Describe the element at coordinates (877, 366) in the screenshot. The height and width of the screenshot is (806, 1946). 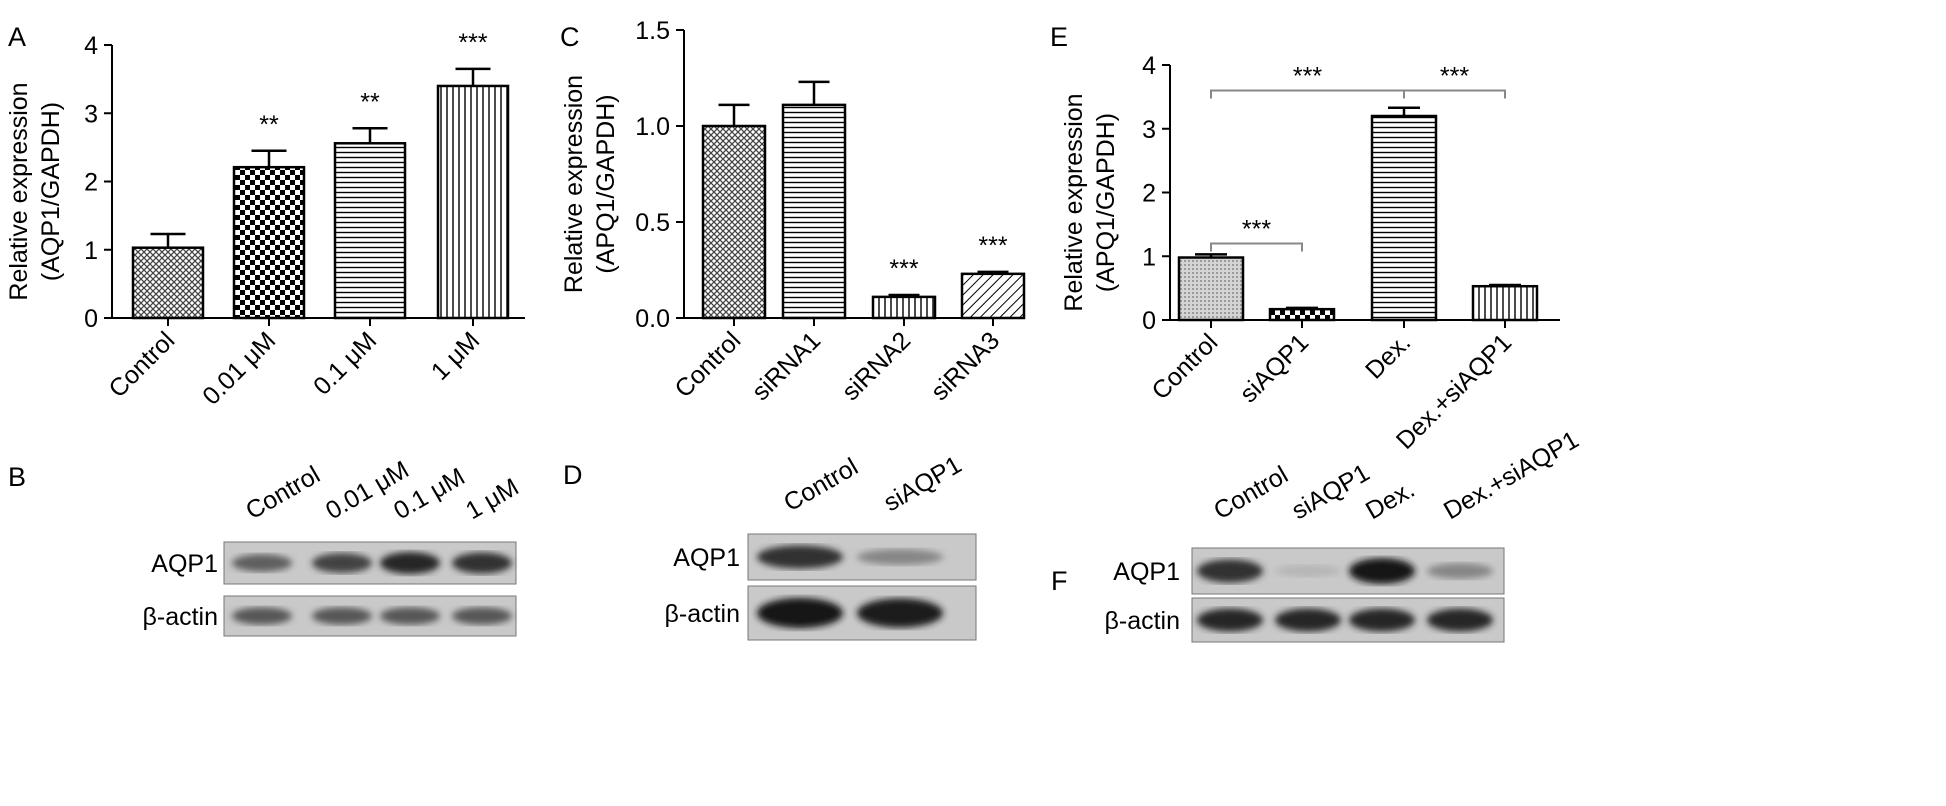
I see `x-tick-label: siRNA2` at that location.